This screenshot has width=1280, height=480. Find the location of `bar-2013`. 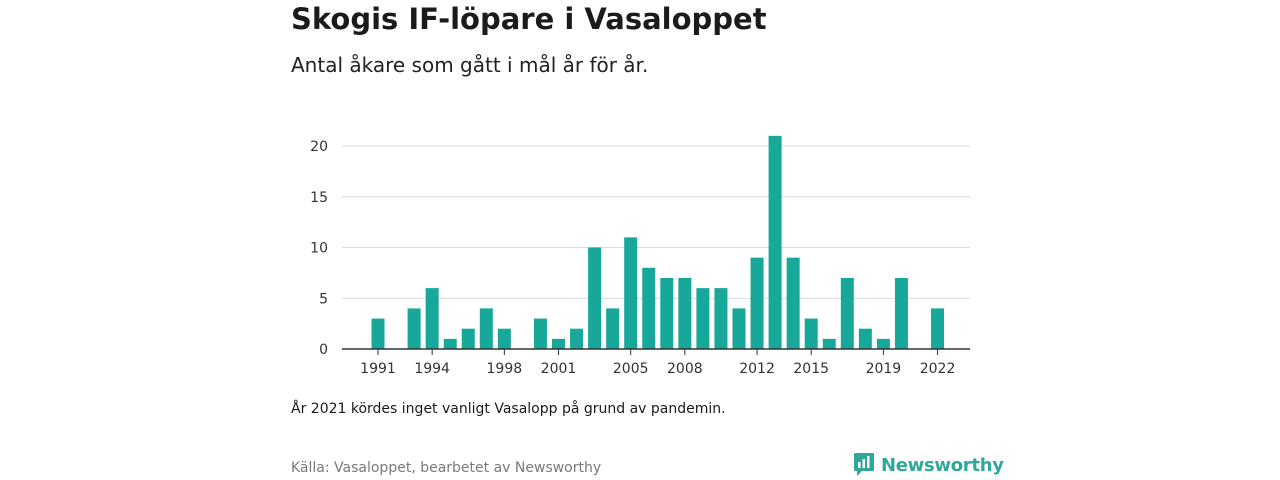

bar-2013 is located at coordinates (775, 242).